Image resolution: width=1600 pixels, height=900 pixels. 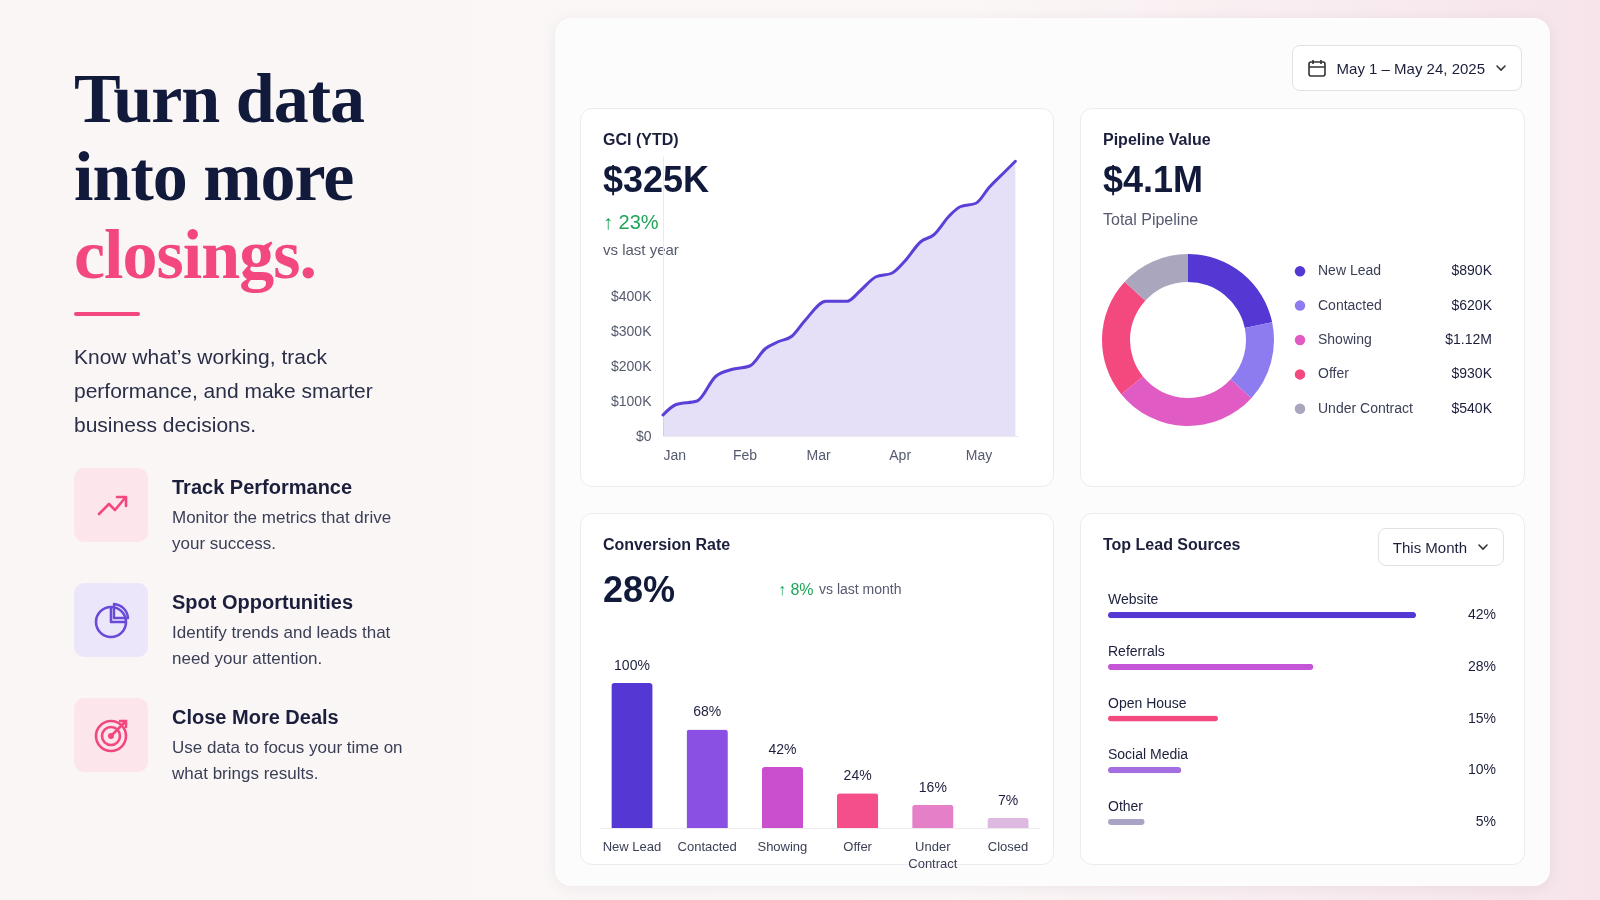 What do you see at coordinates (219, 176) in the screenshot?
I see `text: Turn data into more closings.` at bounding box center [219, 176].